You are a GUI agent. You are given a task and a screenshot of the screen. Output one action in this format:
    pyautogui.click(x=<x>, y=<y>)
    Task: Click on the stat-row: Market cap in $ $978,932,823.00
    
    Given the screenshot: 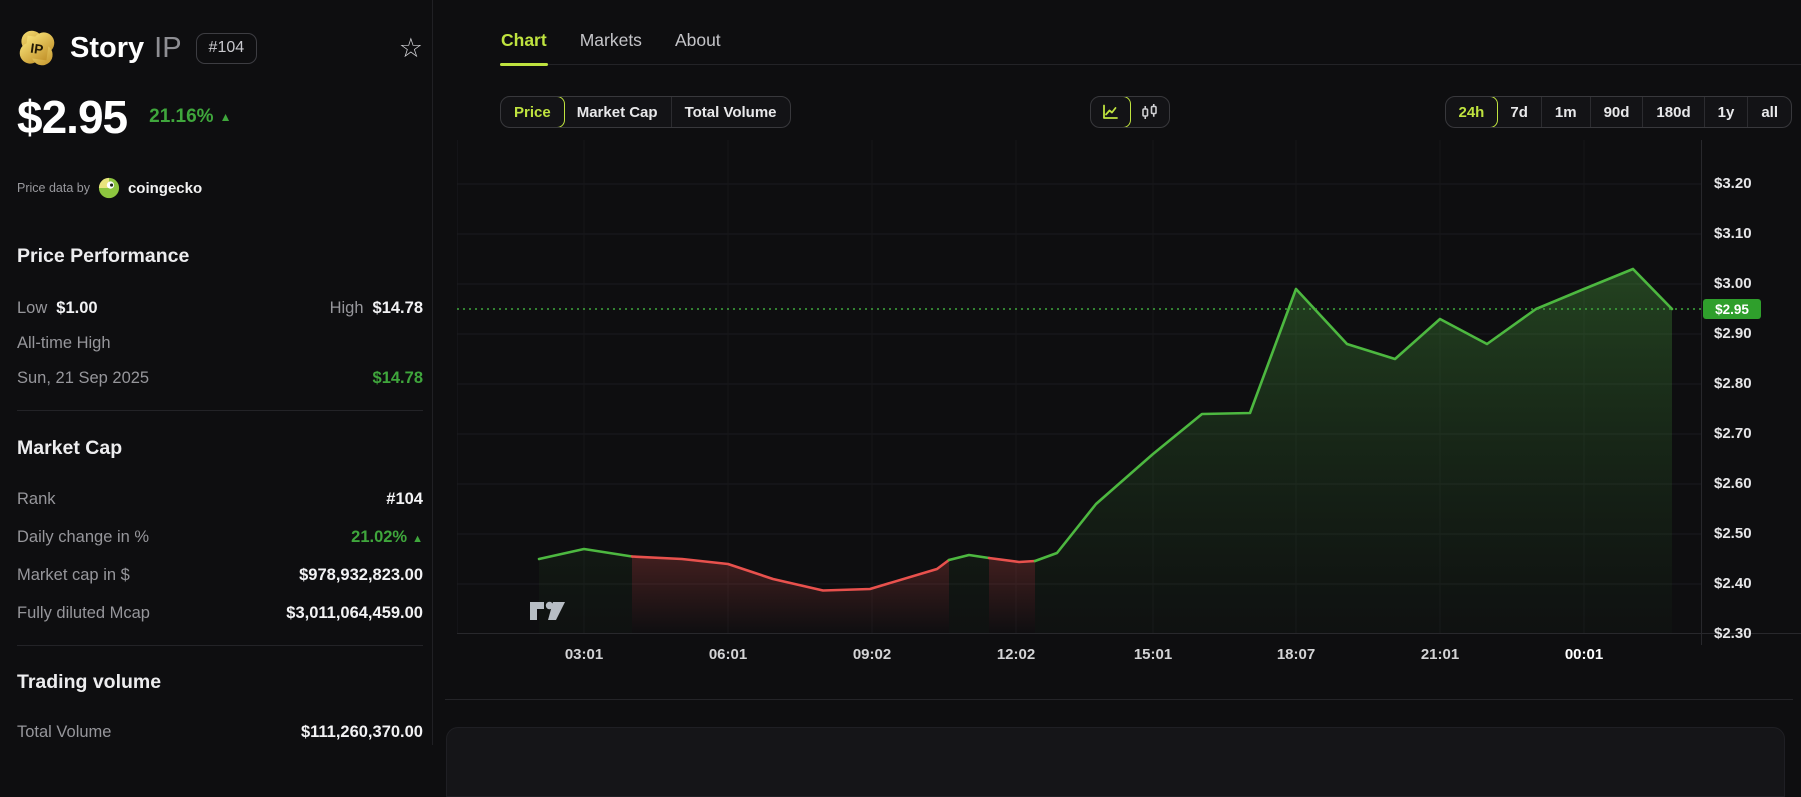 What is the action you would take?
    pyautogui.click(x=220, y=575)
    